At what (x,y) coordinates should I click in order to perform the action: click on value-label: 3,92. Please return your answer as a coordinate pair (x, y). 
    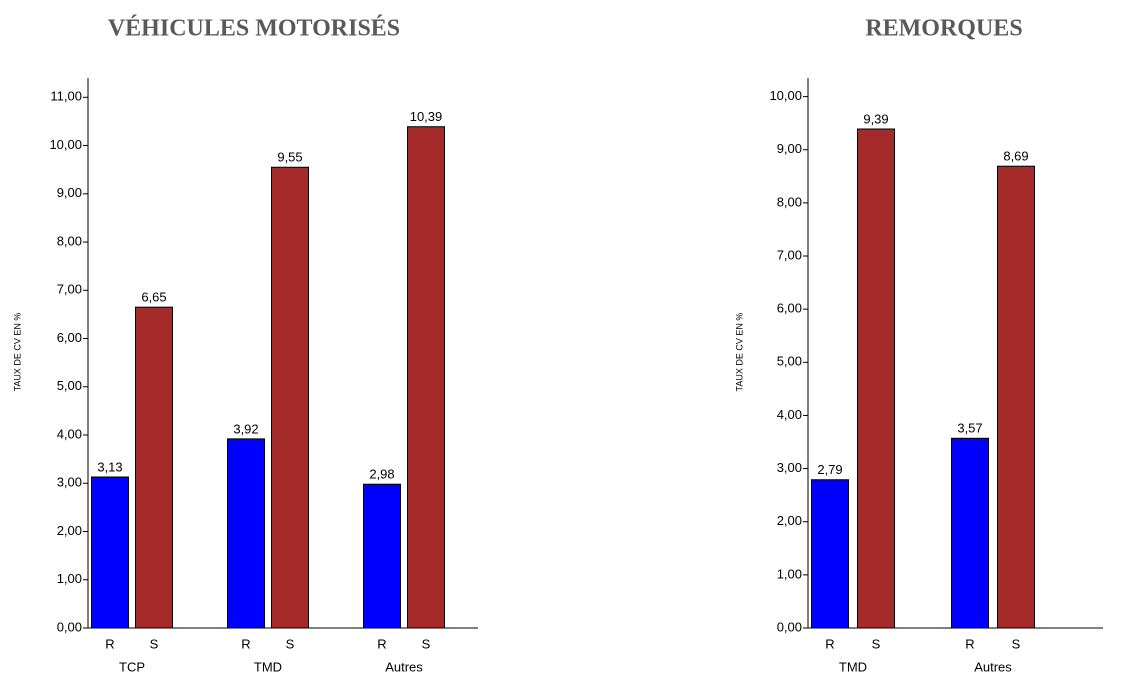
    Looking at the image, I should click on (245, 428).